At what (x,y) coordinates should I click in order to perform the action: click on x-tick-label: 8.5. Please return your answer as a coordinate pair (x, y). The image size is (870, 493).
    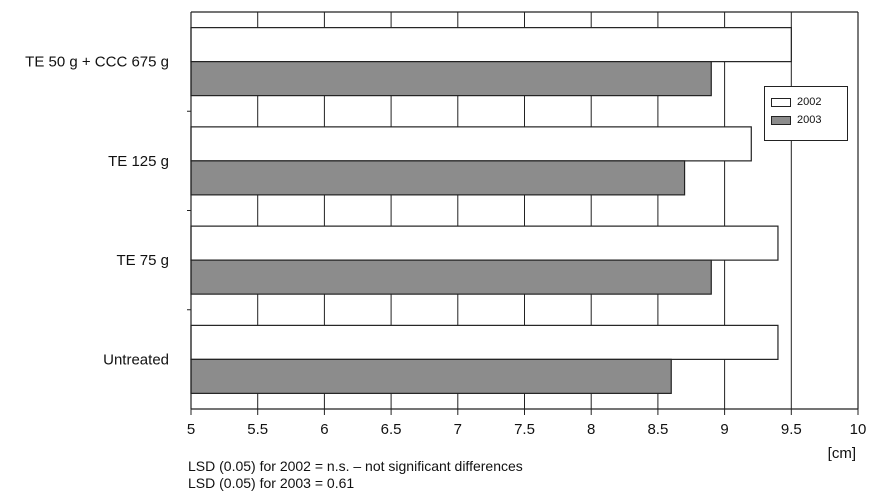
    Looking at the image, I should click on (657, 429).